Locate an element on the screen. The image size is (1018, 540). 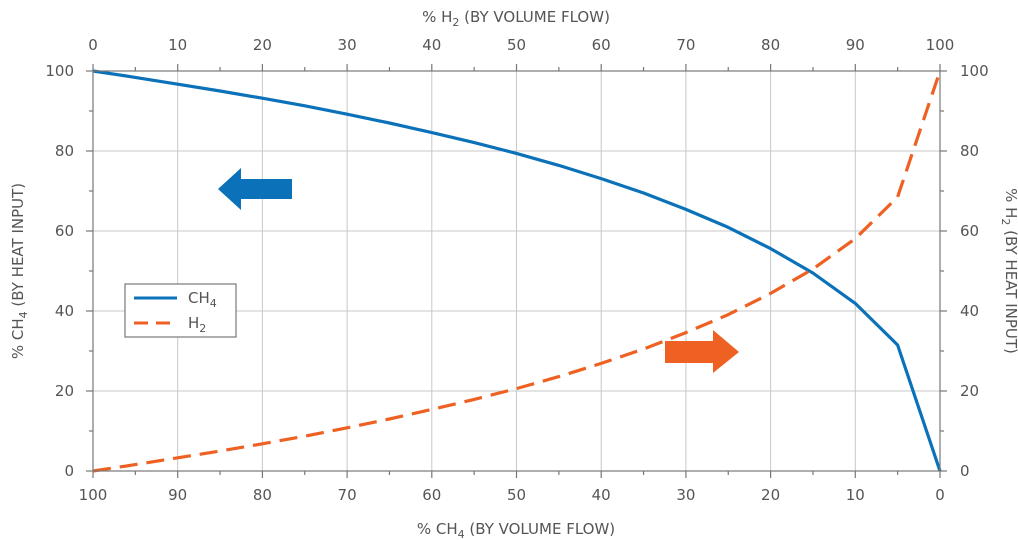
y-right-tick-label: 80 is located at coordinates (969, 151).